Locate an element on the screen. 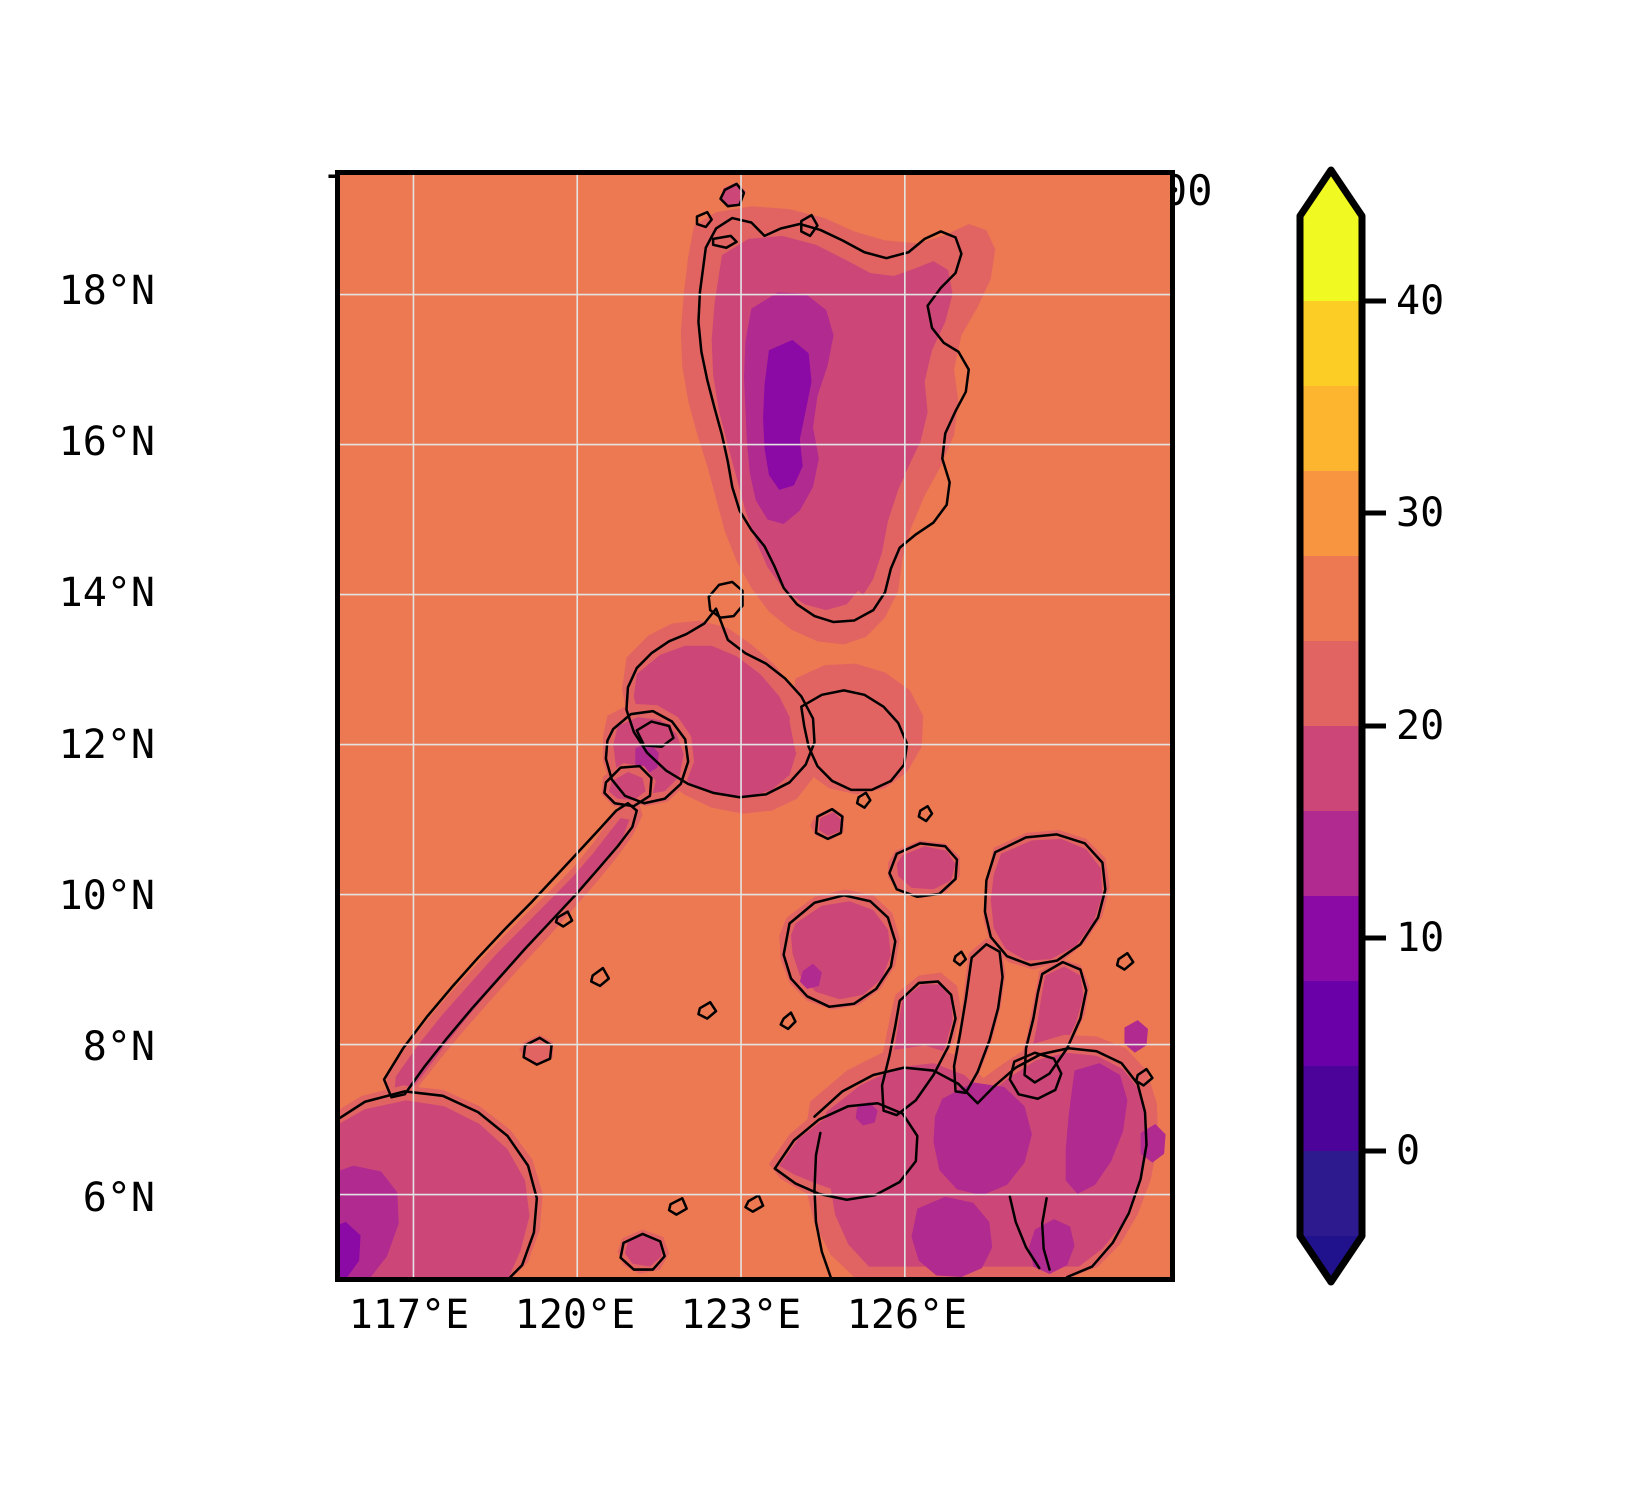 This screenshot has height=1500, width=1650. contour-mindanao-16b is located at coordinates (1096, 1128).